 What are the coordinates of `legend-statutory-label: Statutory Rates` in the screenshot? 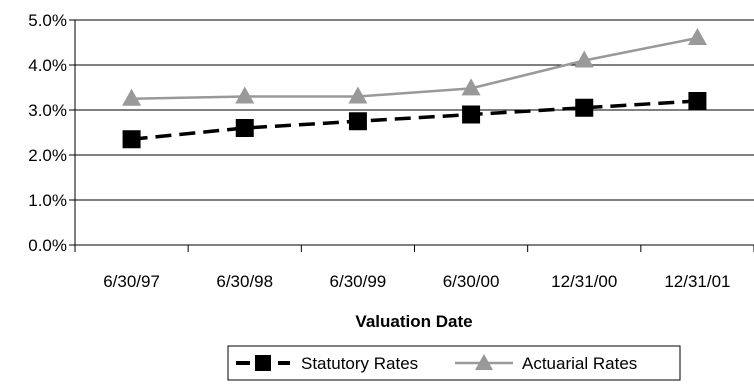 It's located at (359, 363).